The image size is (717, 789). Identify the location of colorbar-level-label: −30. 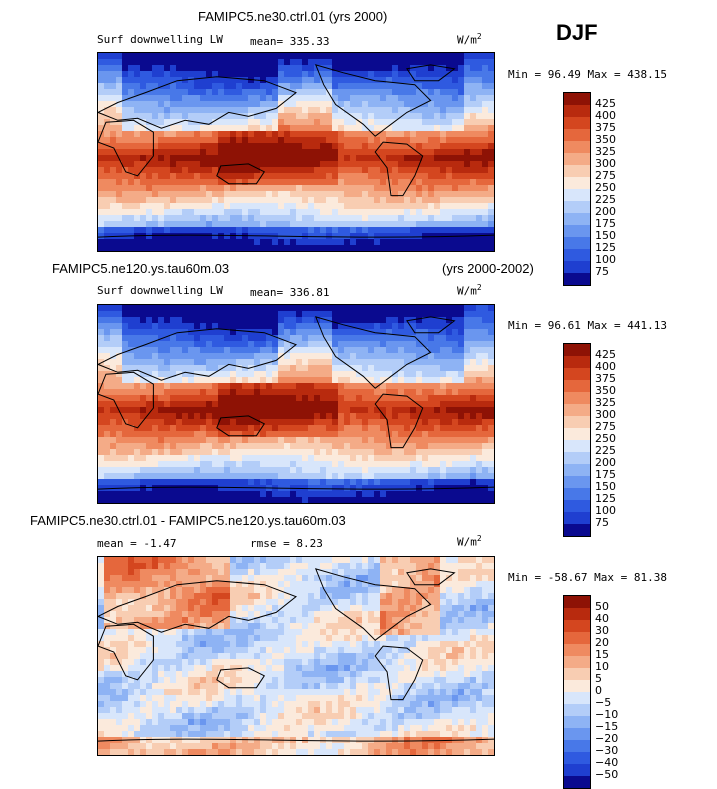
(607, 750).